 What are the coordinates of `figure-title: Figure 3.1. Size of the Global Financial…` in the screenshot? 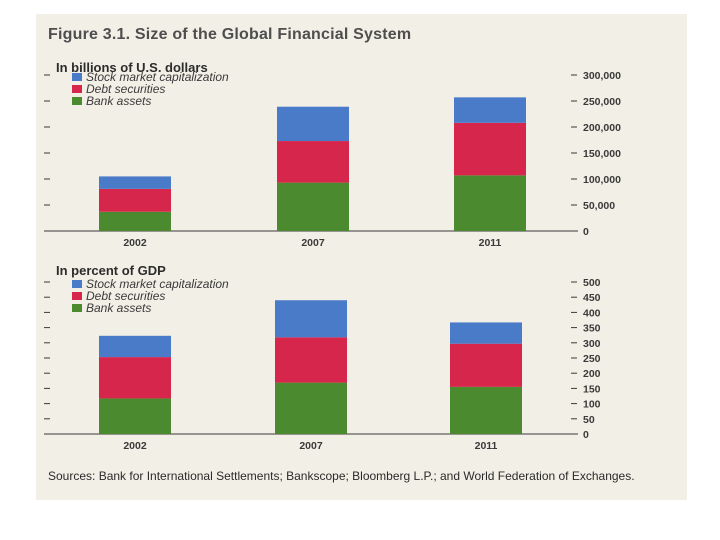 It's located at (230, 34).